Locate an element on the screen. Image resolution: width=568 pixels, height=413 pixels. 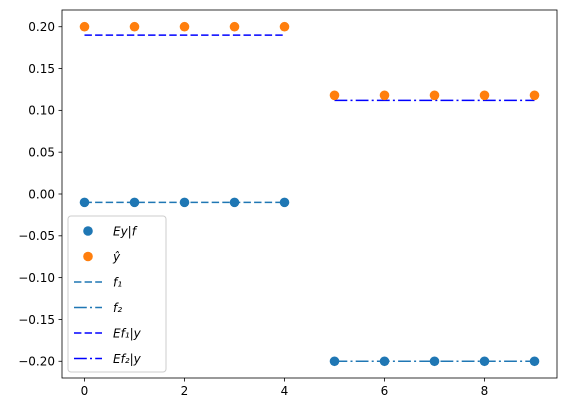
legend-label: Ef₁|y is located at coordinates (127, 333).